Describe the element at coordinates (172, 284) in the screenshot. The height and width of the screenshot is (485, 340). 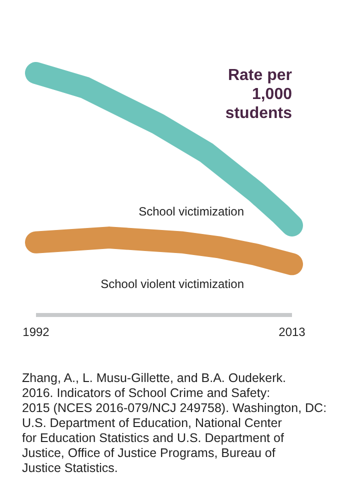
I see `text: School violent victimization` at that location.